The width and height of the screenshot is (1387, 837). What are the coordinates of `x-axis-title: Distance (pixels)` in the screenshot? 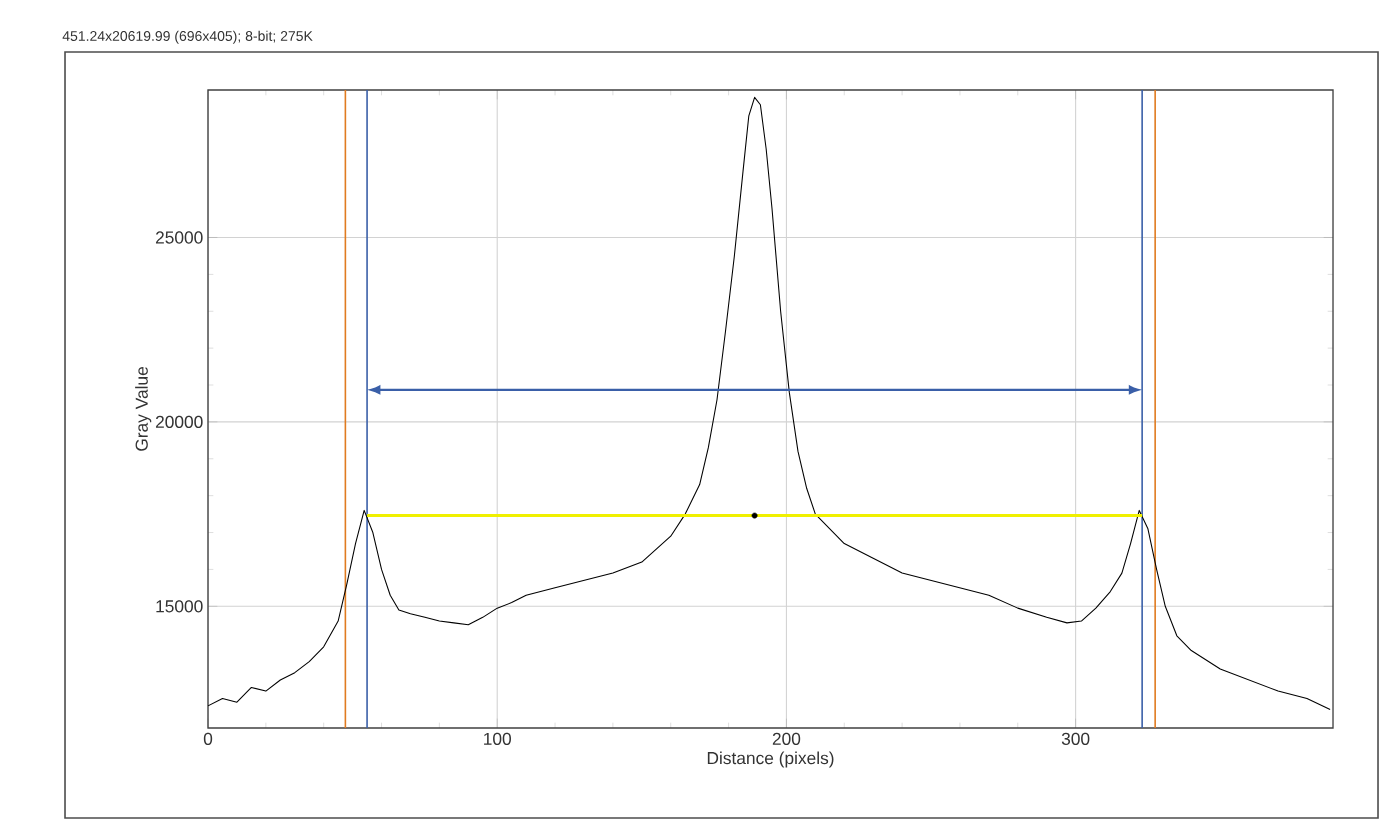 It's located at (770, 759).